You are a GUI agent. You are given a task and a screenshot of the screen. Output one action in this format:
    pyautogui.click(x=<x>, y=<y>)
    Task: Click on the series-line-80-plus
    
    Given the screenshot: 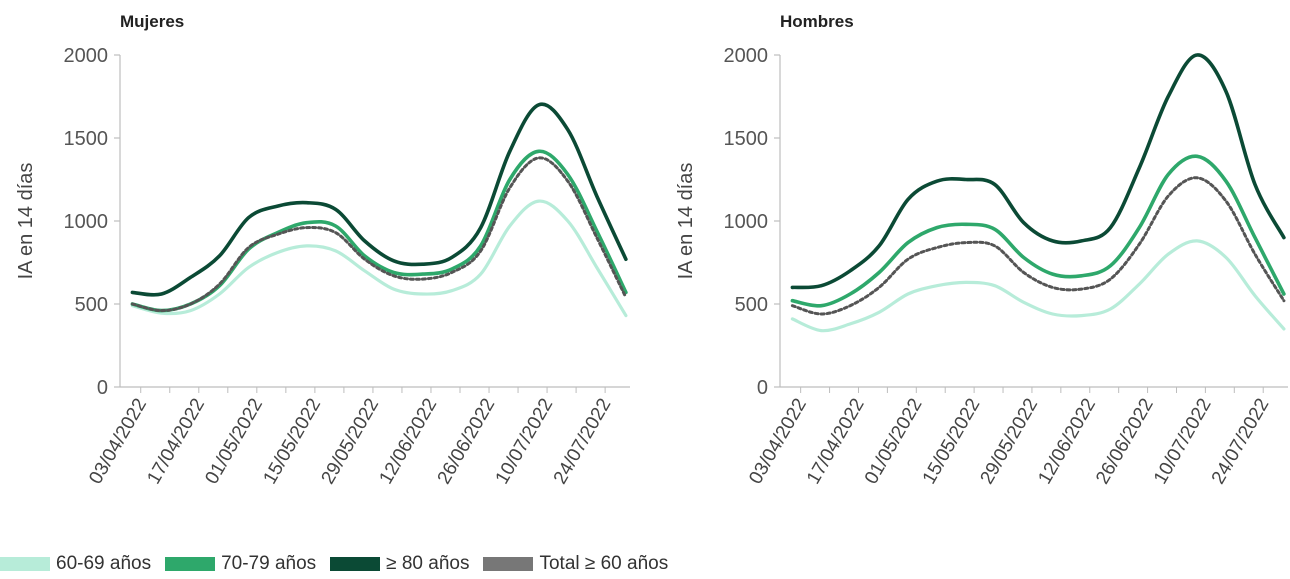 What is the action you would take?
    pyautogui.click(x=379, y=199)
    